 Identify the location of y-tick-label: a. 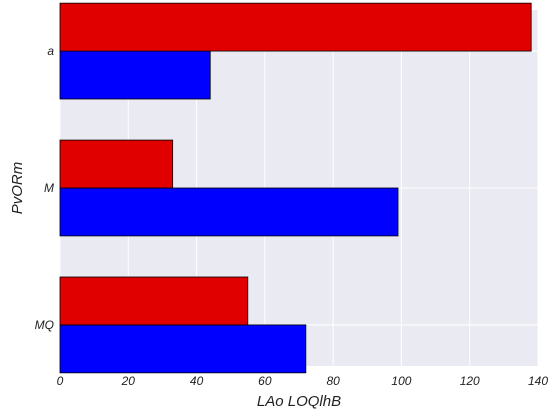
(50, 51).